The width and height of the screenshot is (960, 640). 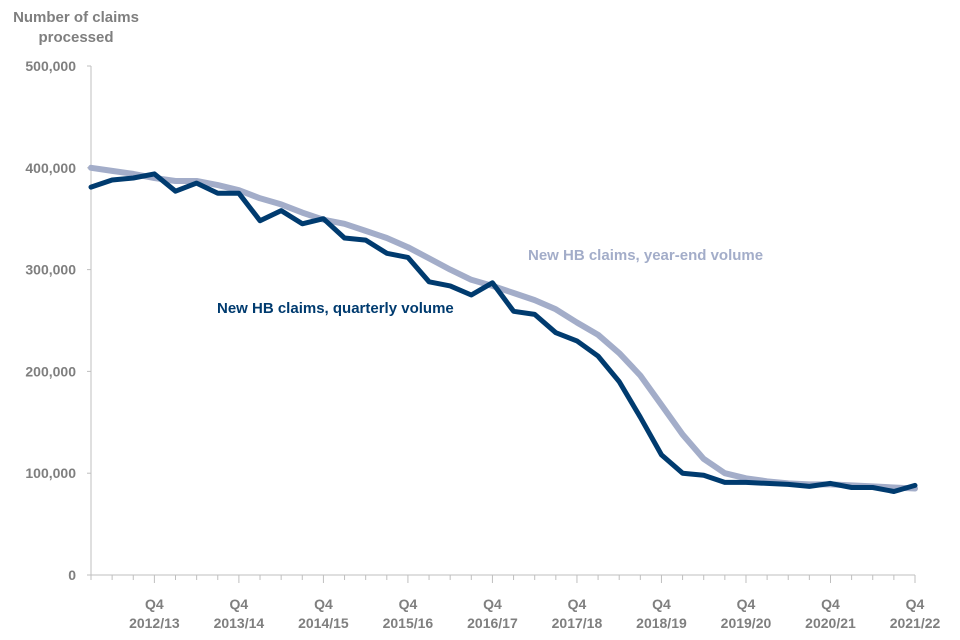 What do you see at coordinates (830, 623) in the screenshot?
I see `x-tick-label-year: 2020/21` at bounding box center [830, 623].